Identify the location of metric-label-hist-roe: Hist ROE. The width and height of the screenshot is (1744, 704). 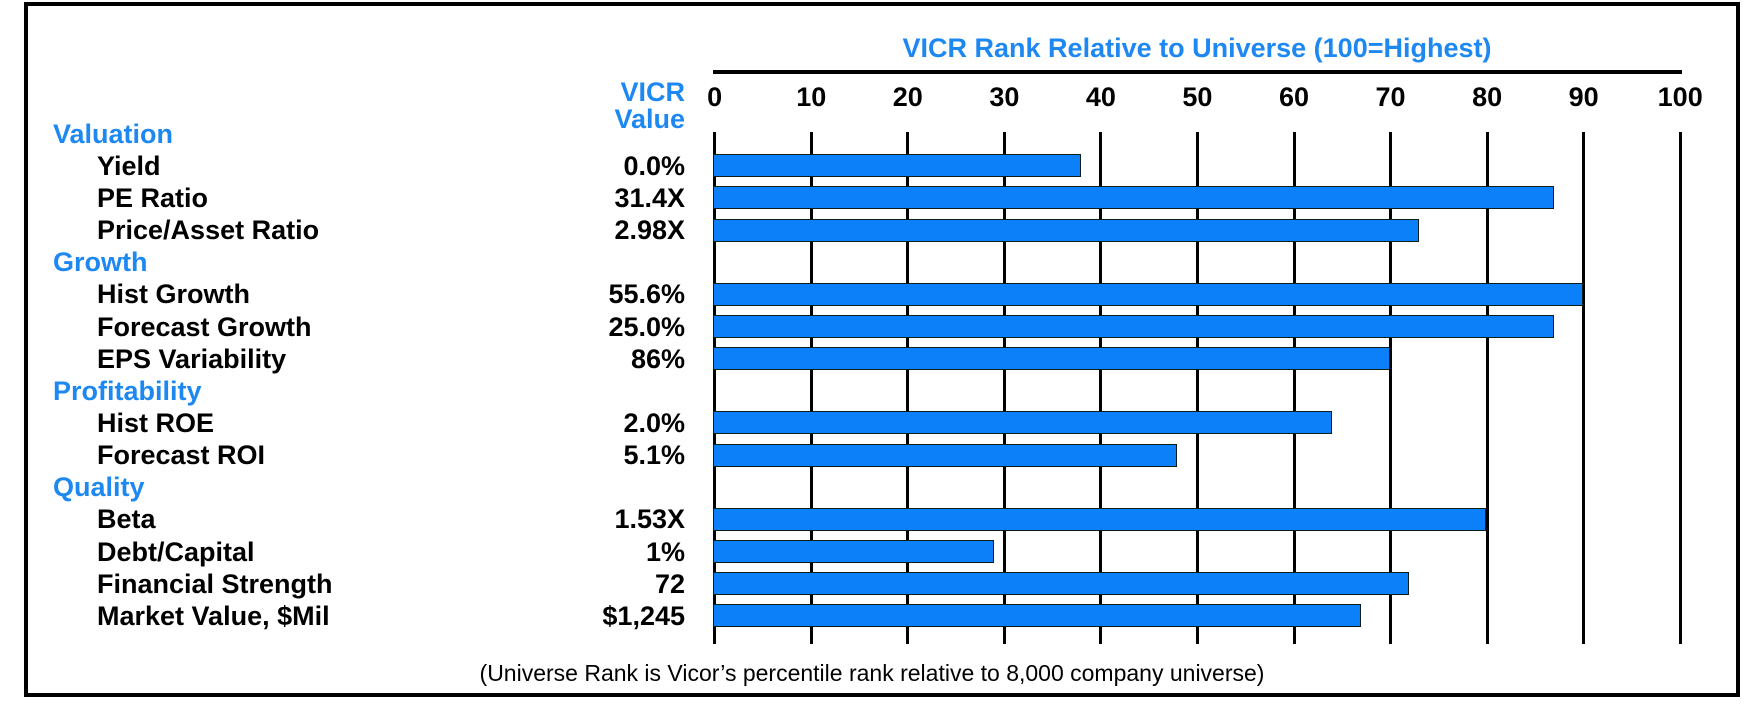
(156, 422).